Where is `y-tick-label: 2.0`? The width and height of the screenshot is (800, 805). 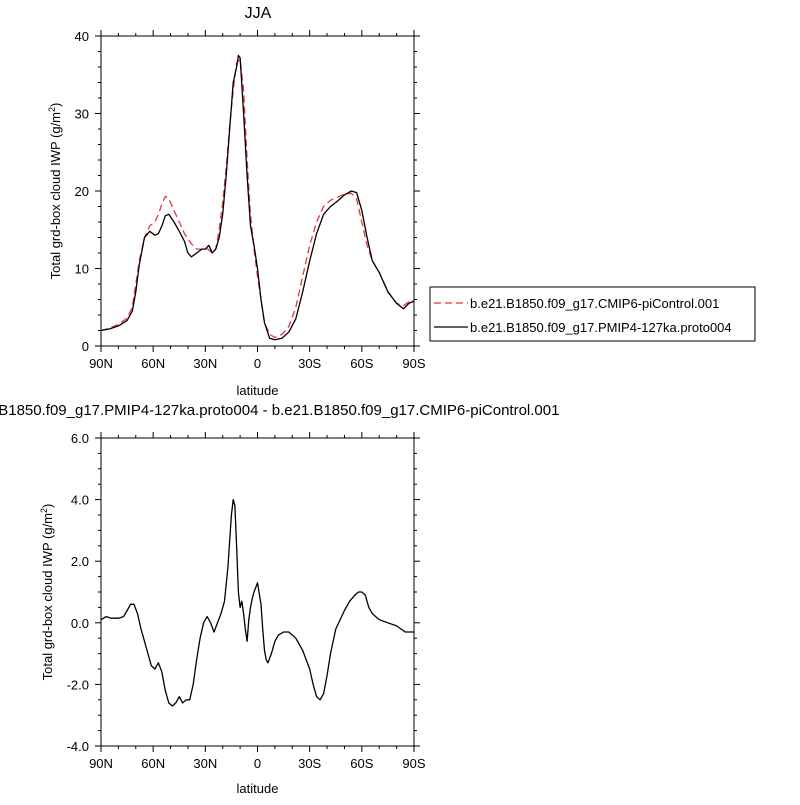 y-tick-label: 2.0 is located at coordinates (80, 561).